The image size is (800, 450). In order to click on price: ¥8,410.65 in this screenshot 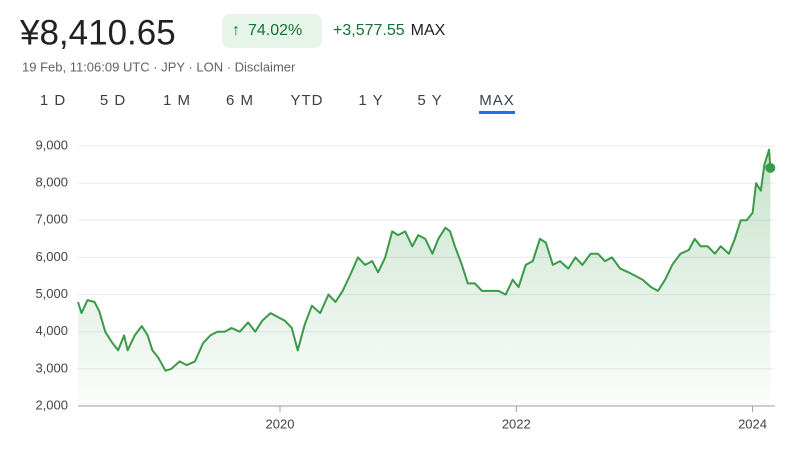, I will do `click(97, 32)`.